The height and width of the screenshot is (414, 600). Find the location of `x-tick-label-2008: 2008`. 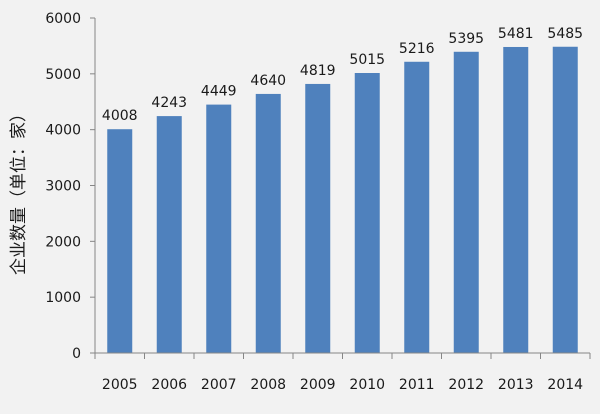

x-tick-label-2008: 2008 is located at coordinates (268, 385).